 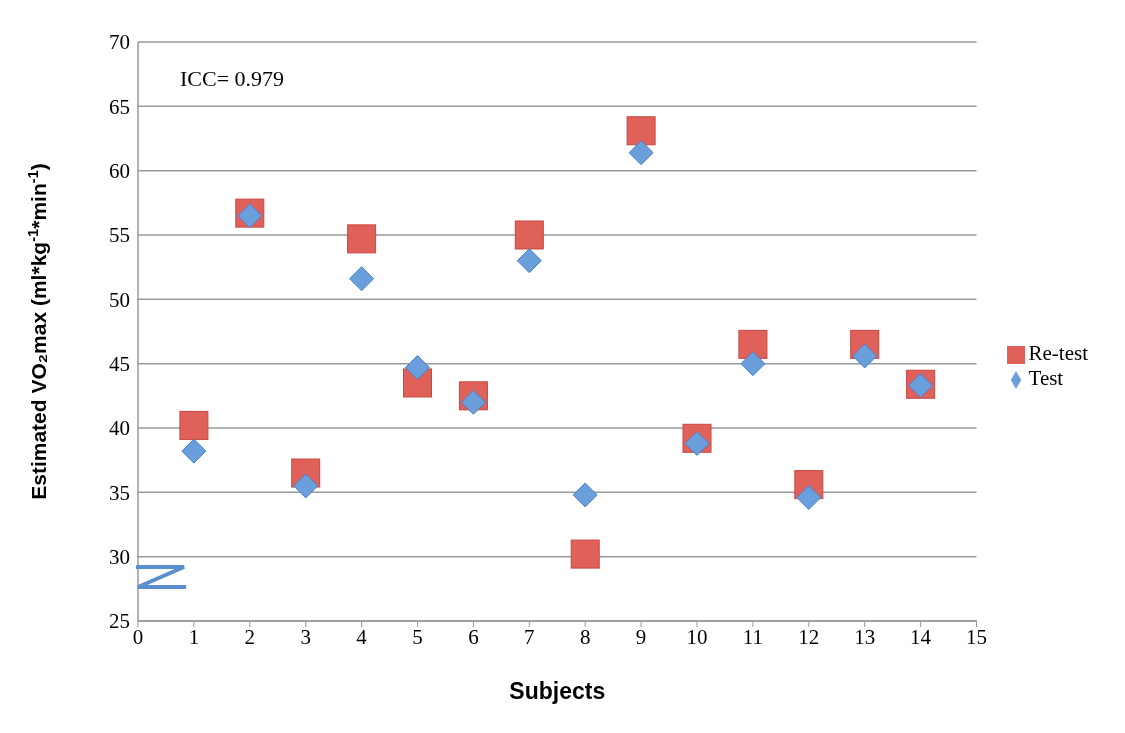 What do you see at coordinates (119, 171) in the screenshot?
I see `y-tick-label: 60` at bounding box center [119, 171].